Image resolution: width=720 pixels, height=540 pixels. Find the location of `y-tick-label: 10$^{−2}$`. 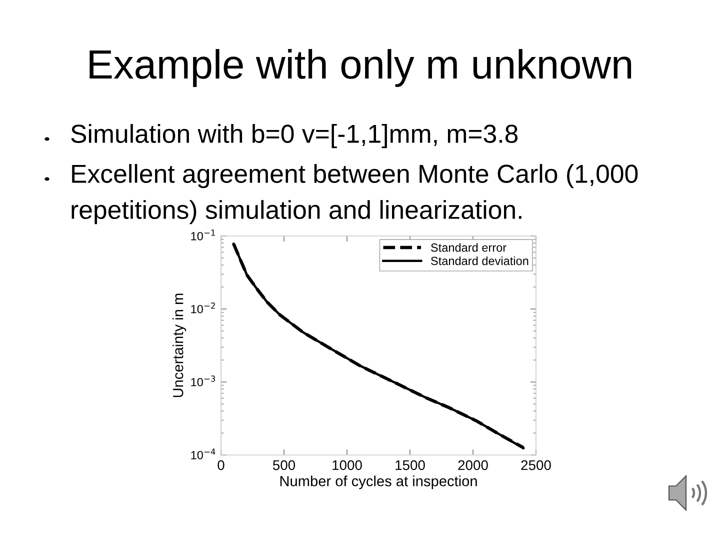

y-tick-label: 10$^{−2}$ is located at coordinates (203, 308).